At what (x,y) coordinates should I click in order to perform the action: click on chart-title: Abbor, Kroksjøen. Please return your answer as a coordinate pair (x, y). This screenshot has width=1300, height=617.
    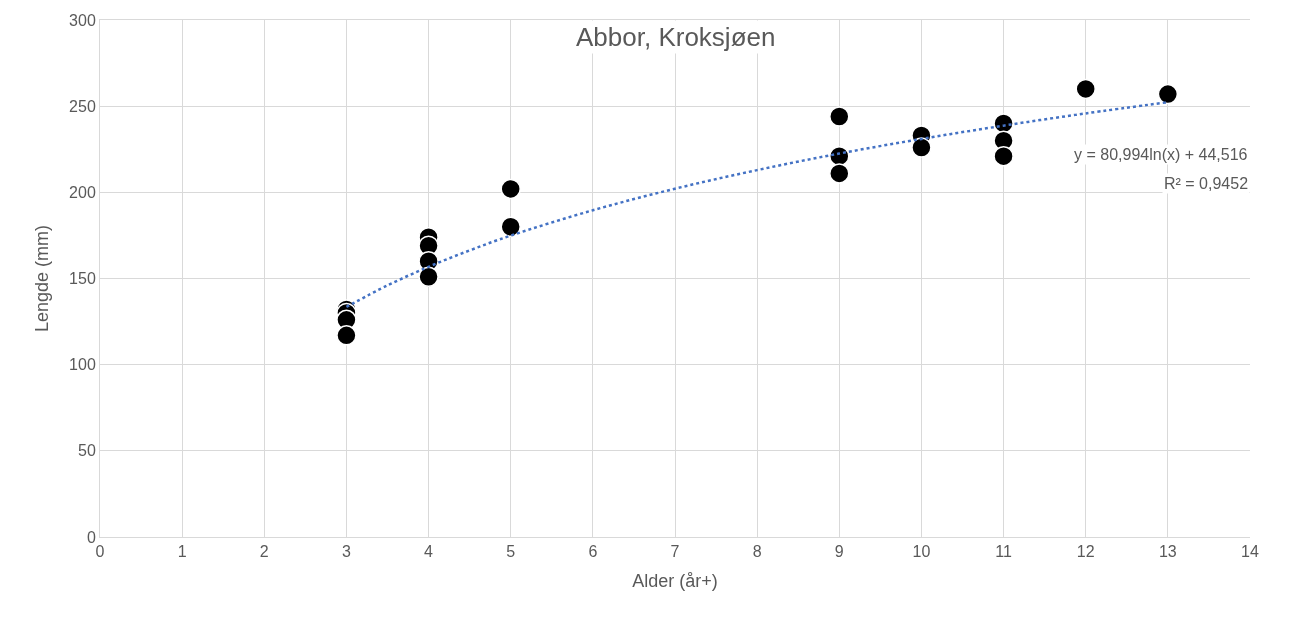
    Looking at the image, I should click on (676, 37).